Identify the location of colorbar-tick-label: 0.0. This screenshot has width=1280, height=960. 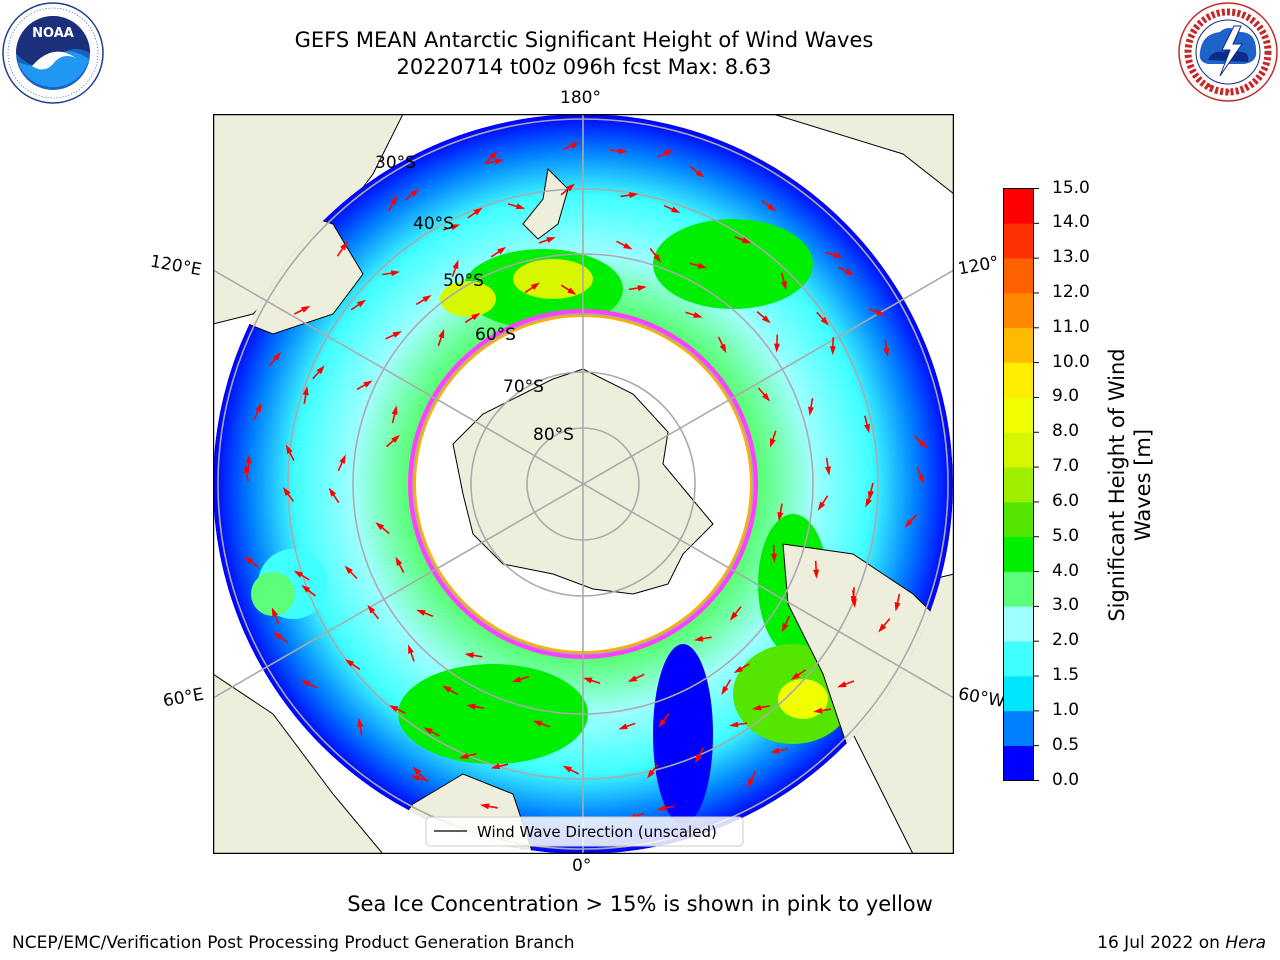
(1066, 779).